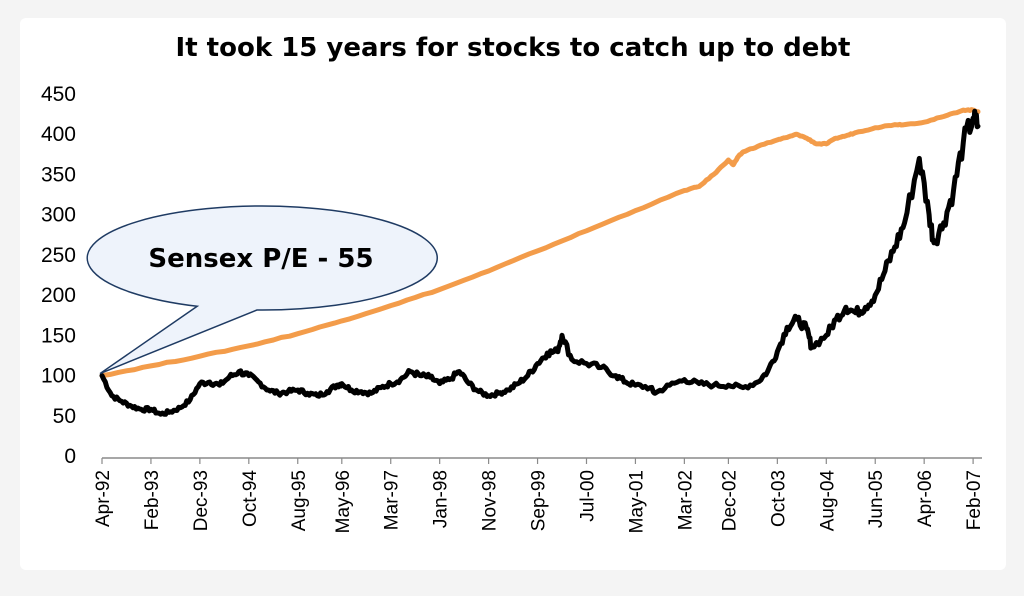 The width and height of the screenshot is (1024, 596). What do you see at coordinates (827, 501) in the screenshot?
I see `x-tick-label: Aug-04` at bounding box center [827, 501].